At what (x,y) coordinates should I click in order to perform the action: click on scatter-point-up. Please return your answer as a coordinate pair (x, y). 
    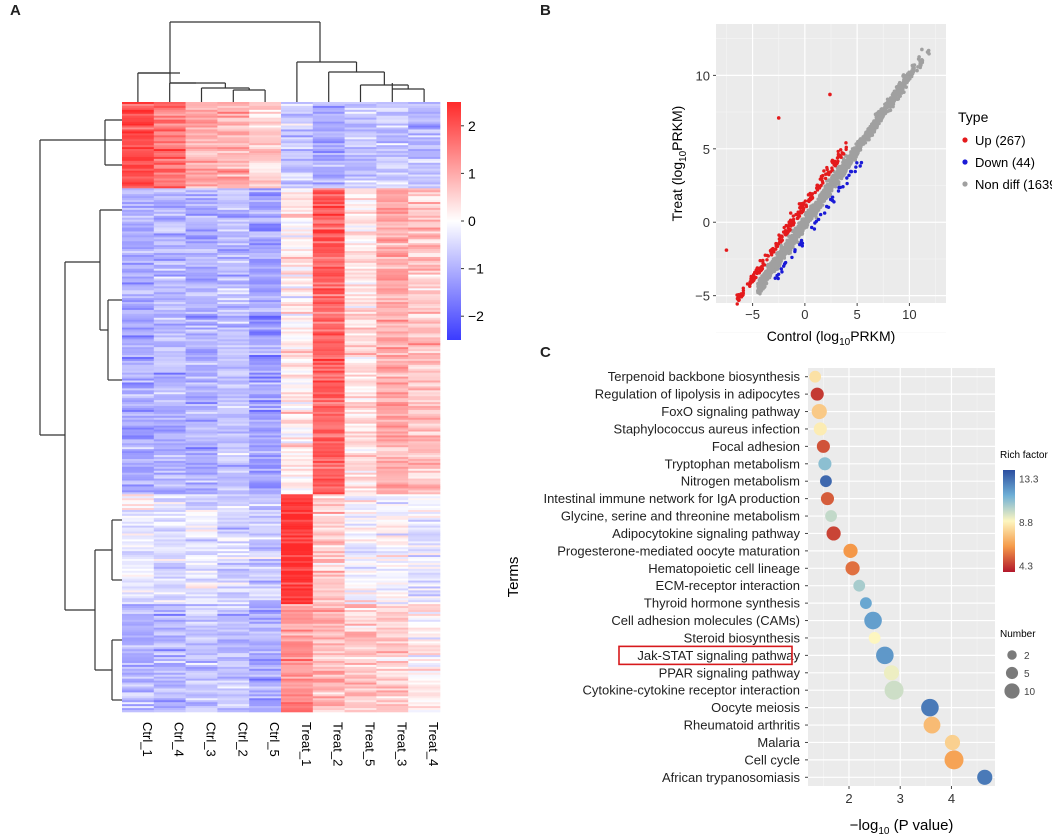
    Looking at the image, I should click on (782, 237).